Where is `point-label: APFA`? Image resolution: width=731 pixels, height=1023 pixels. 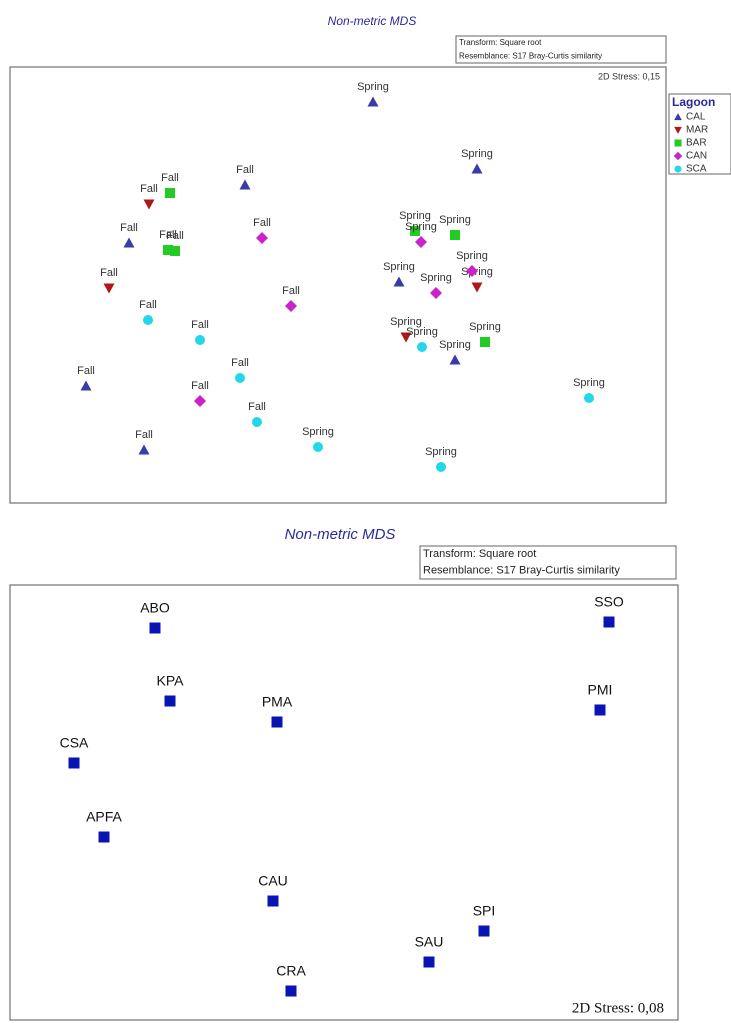 point-label: APFA is located at coordinates (104, 817).